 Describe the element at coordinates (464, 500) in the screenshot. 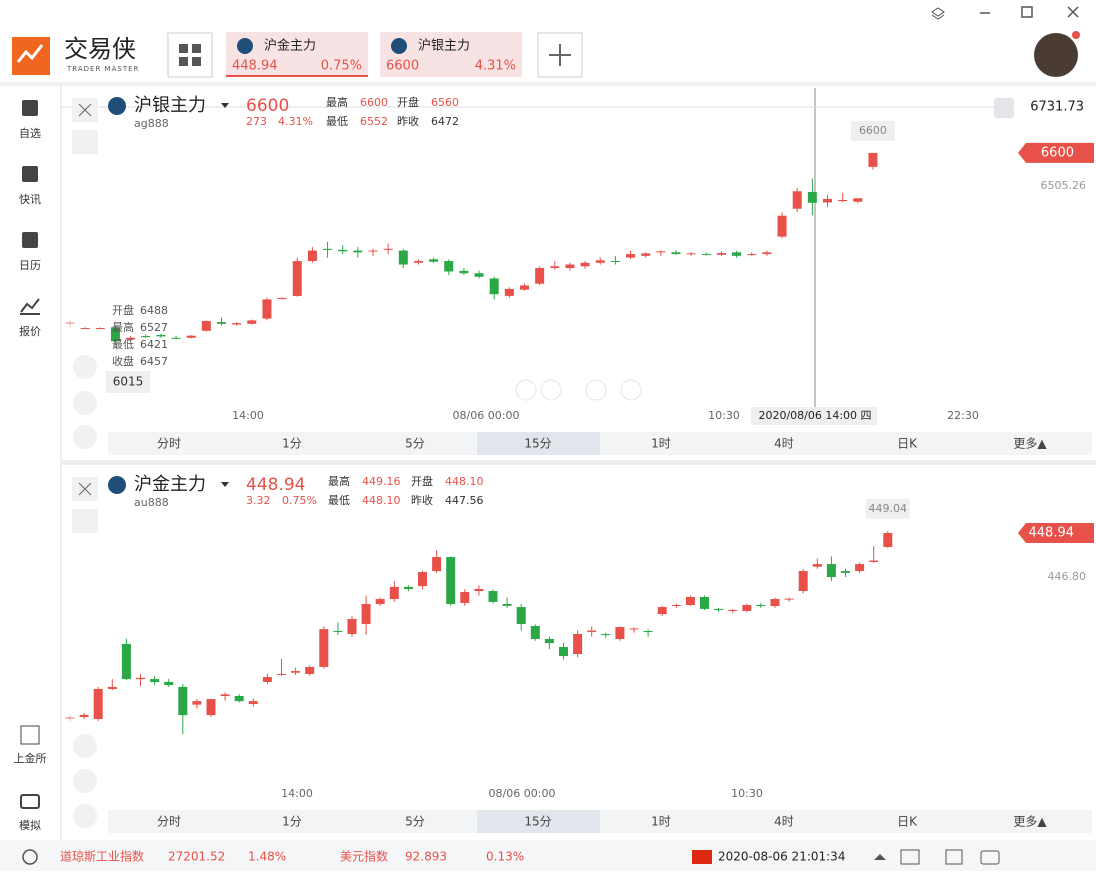

I see `stat-value: 447.56` at that location.